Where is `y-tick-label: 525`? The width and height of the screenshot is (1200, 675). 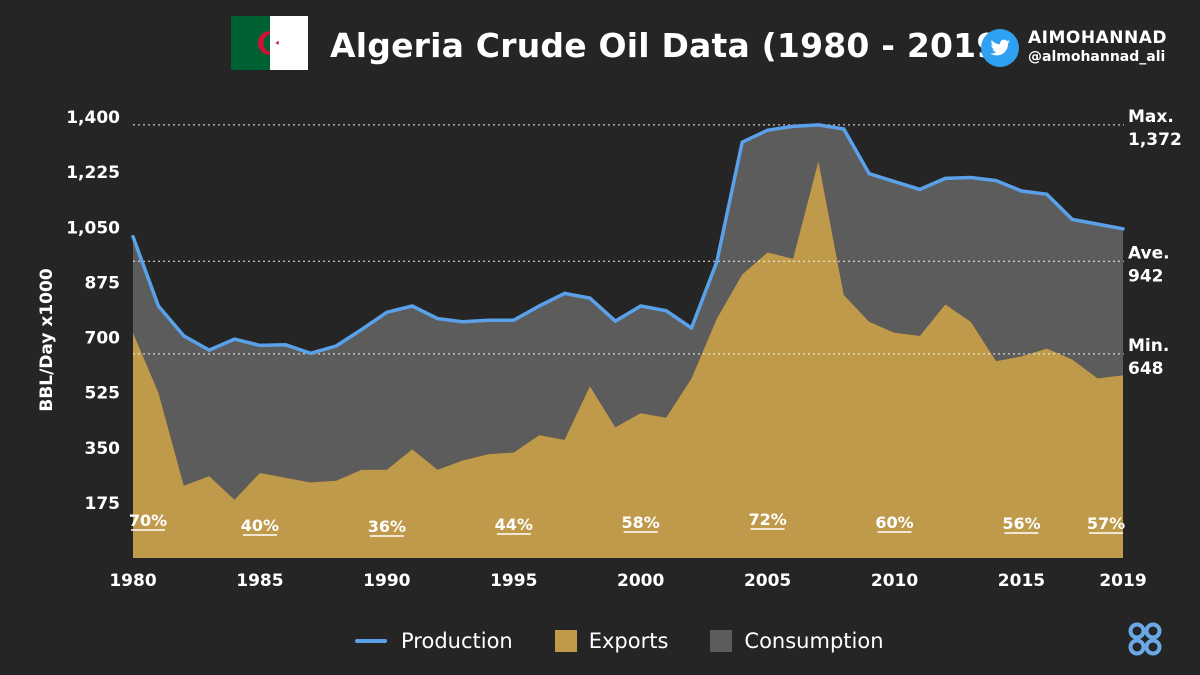 y-tick-label: 525 is located at coordinates (103, 394).